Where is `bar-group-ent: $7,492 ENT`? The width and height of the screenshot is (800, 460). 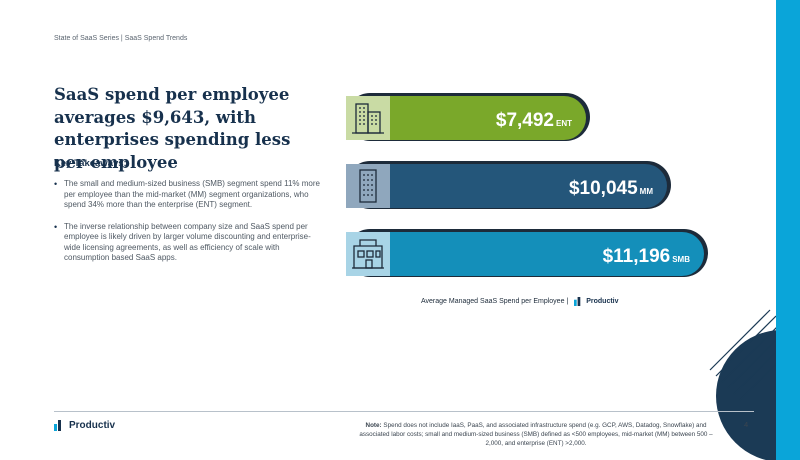
bar-group-ent: $7,492 ENT is located at coordinates (468, 117).